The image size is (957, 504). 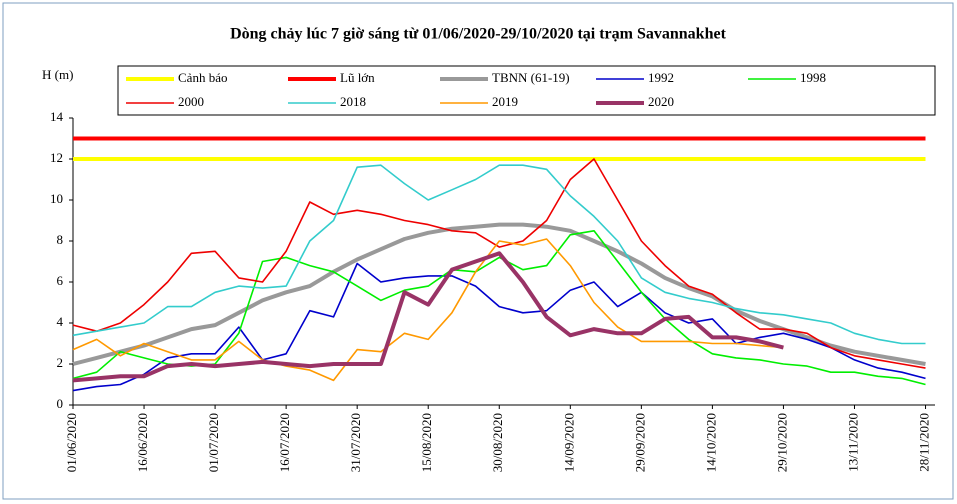 What do you see at coordinates (661, 101) in the screenshot?
I see `legend-label: 2020` at bounding box center [661, 101].